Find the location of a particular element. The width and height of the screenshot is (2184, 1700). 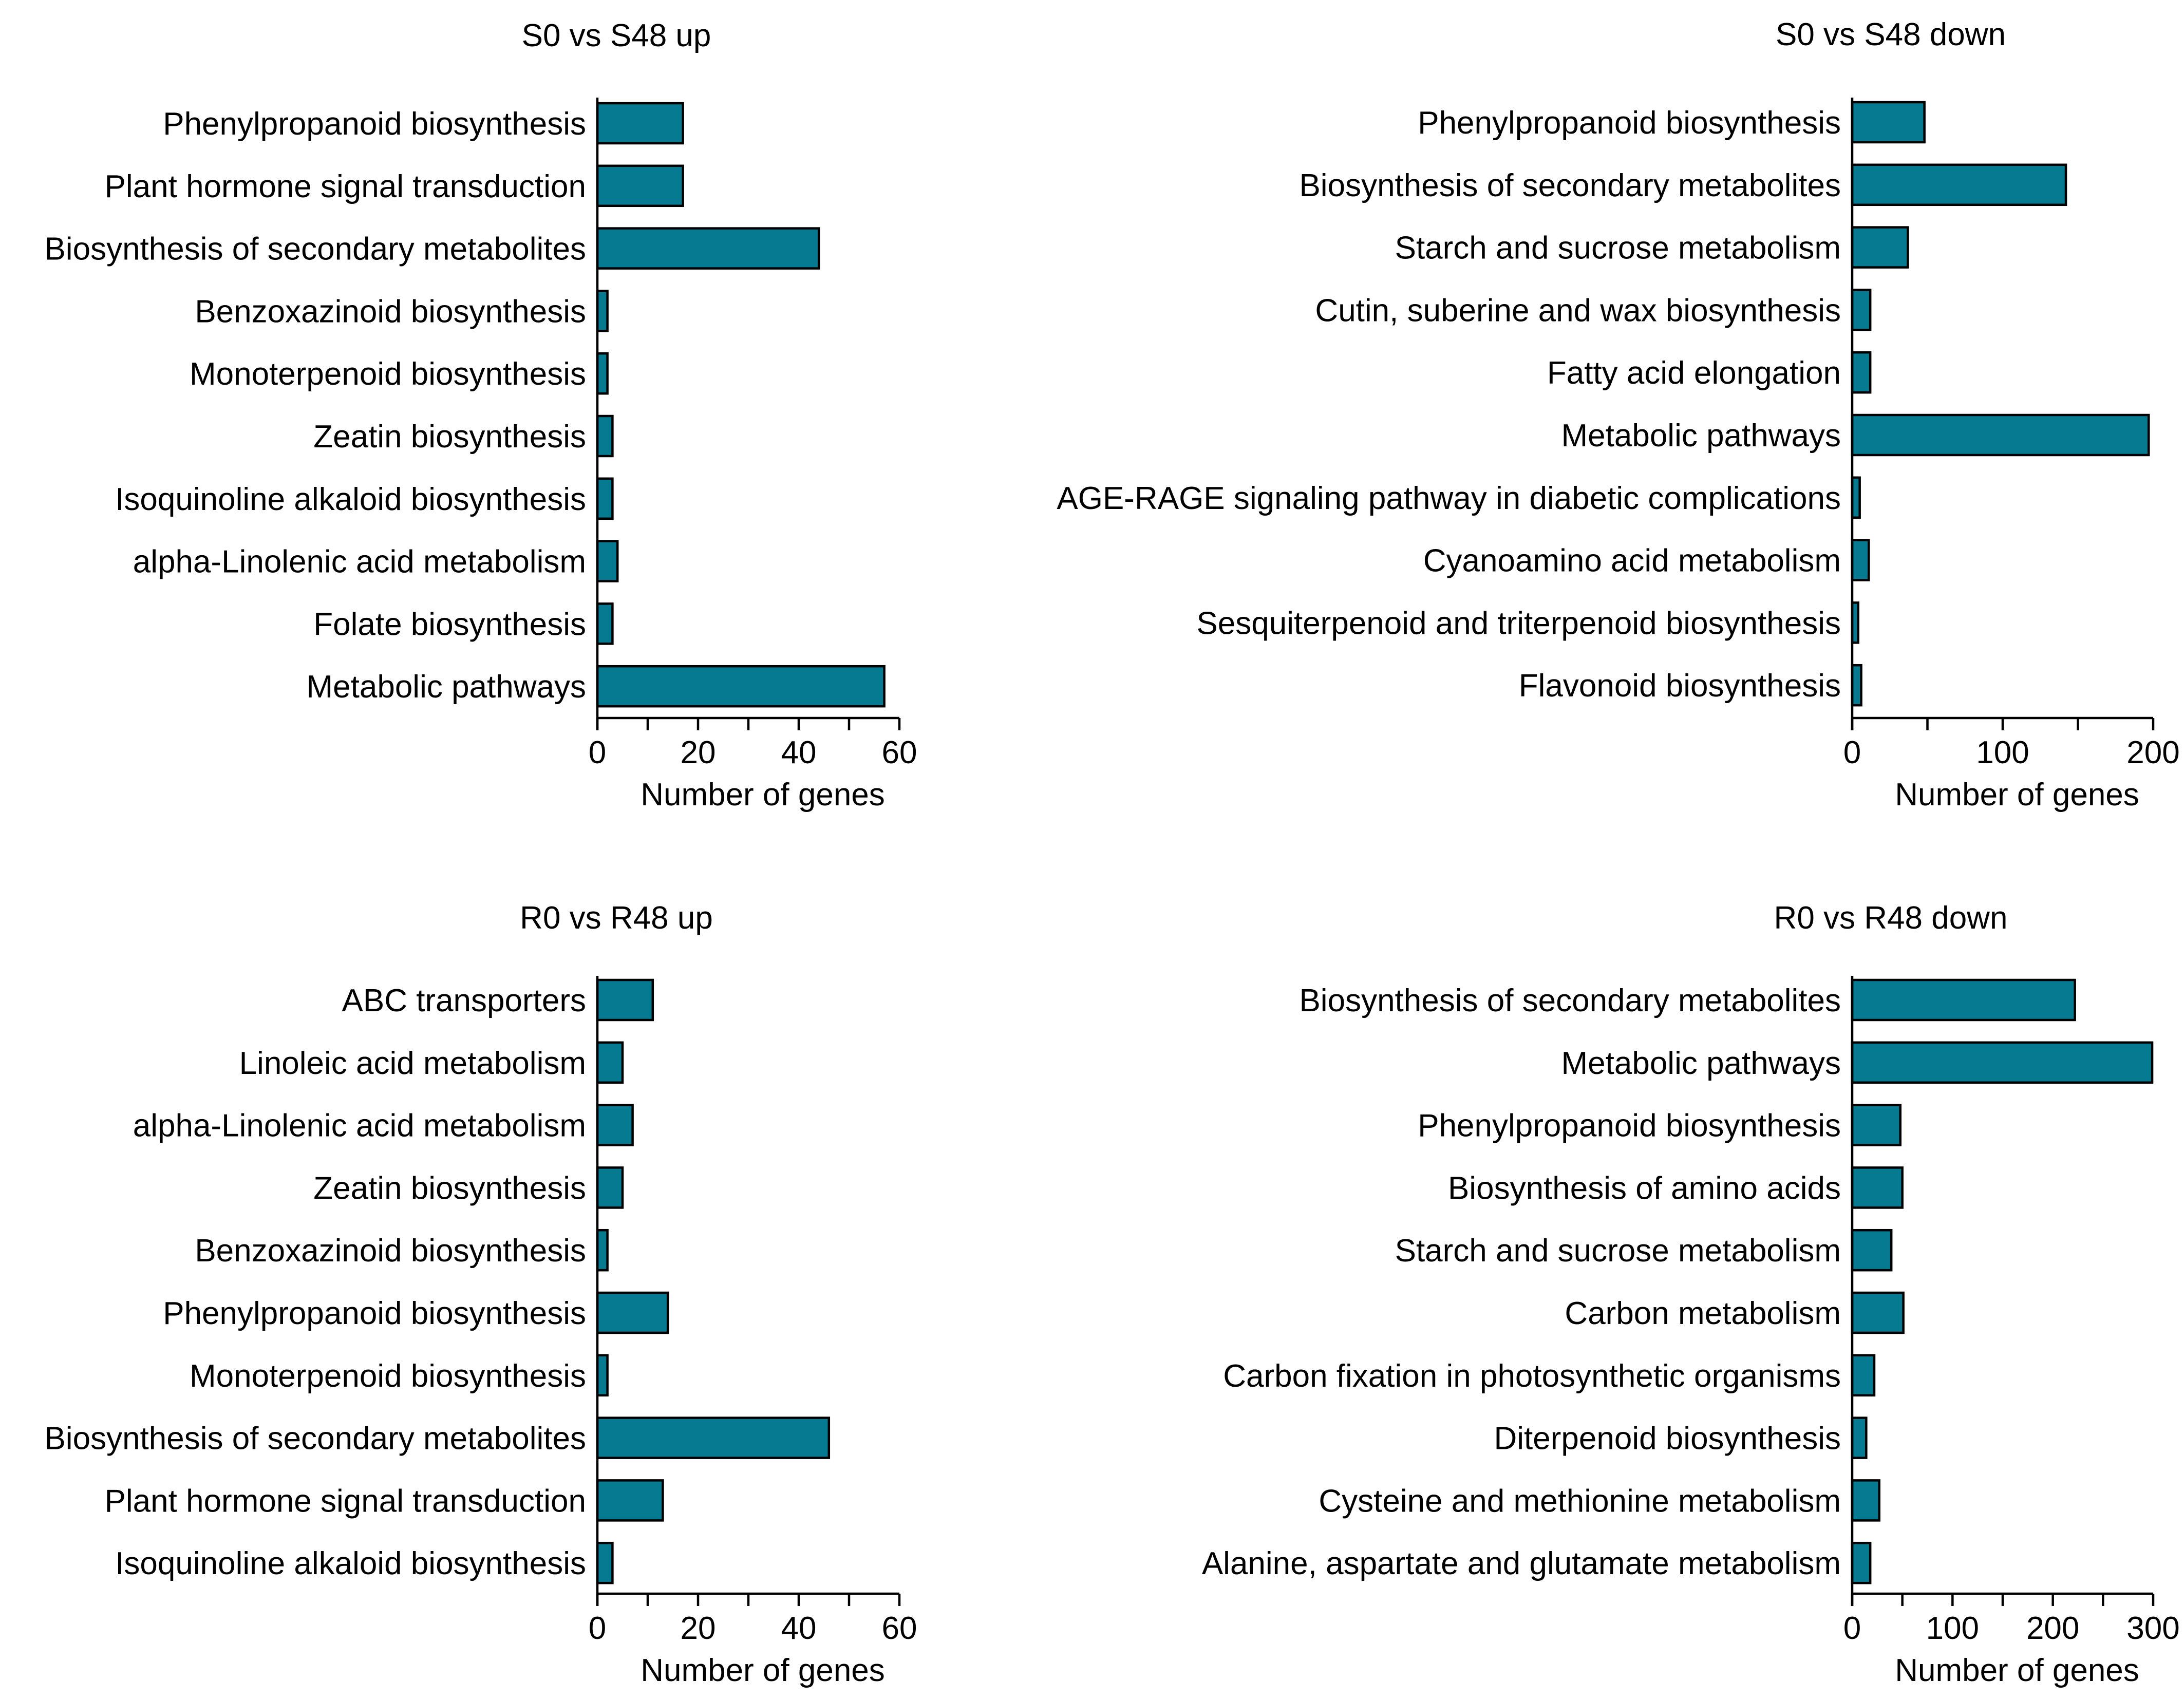

category-label: Cutin, suberine and wax biosynthesis is located at coordinates (1578, 310).